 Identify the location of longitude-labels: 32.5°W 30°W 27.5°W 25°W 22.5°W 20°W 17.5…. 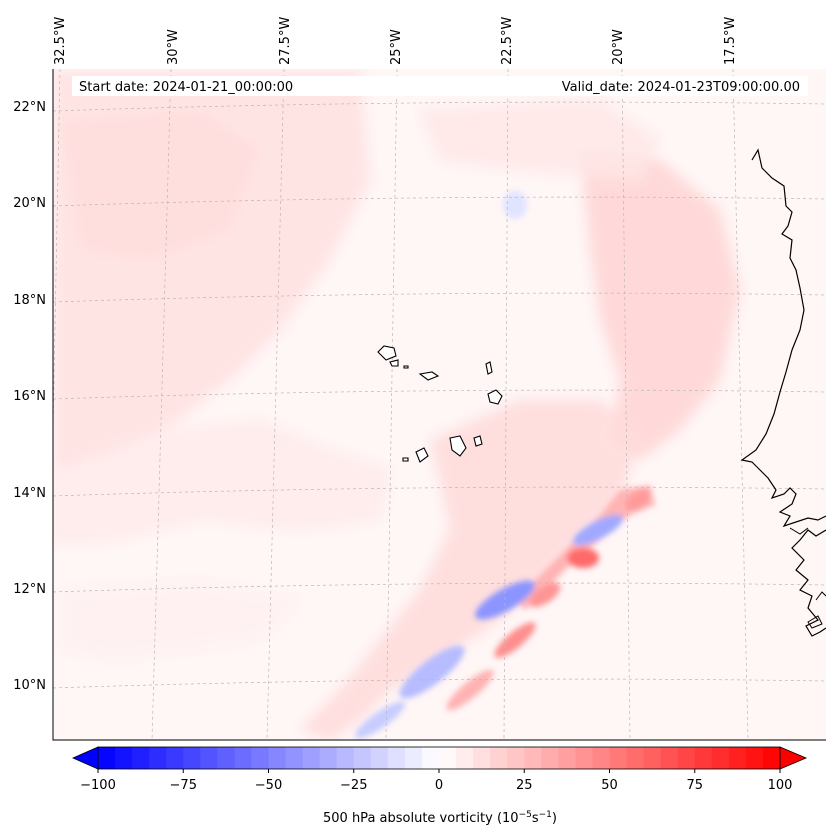
(395, 41).